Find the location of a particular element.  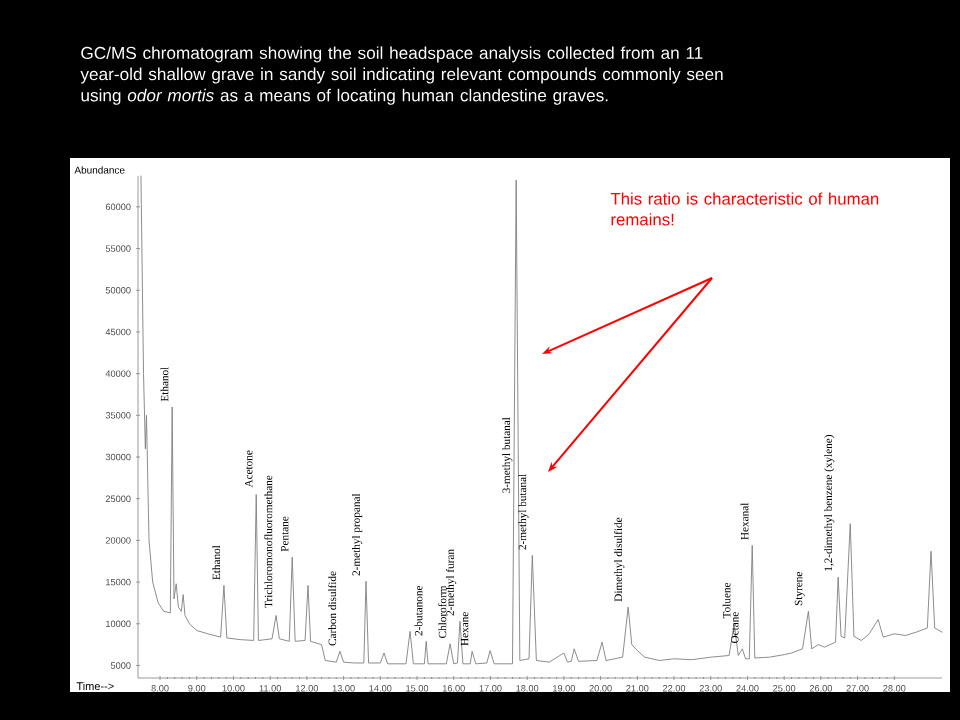

chart-title: GC/MS chromatogram showing the soil headspace analysis collected from an 11 year-old shallow grave in sandy soil indicating relevant compounds commonly seen using odor mortis as a means of locating human clandestine graves. is located at coordinates (401, 75).